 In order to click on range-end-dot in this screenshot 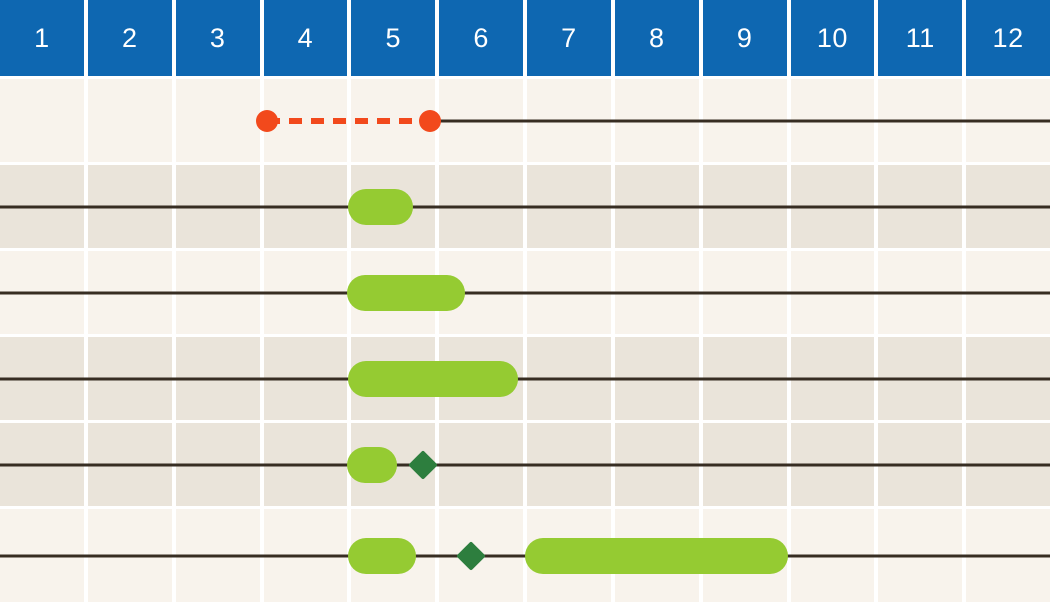, I will do `click(429, 120)`.